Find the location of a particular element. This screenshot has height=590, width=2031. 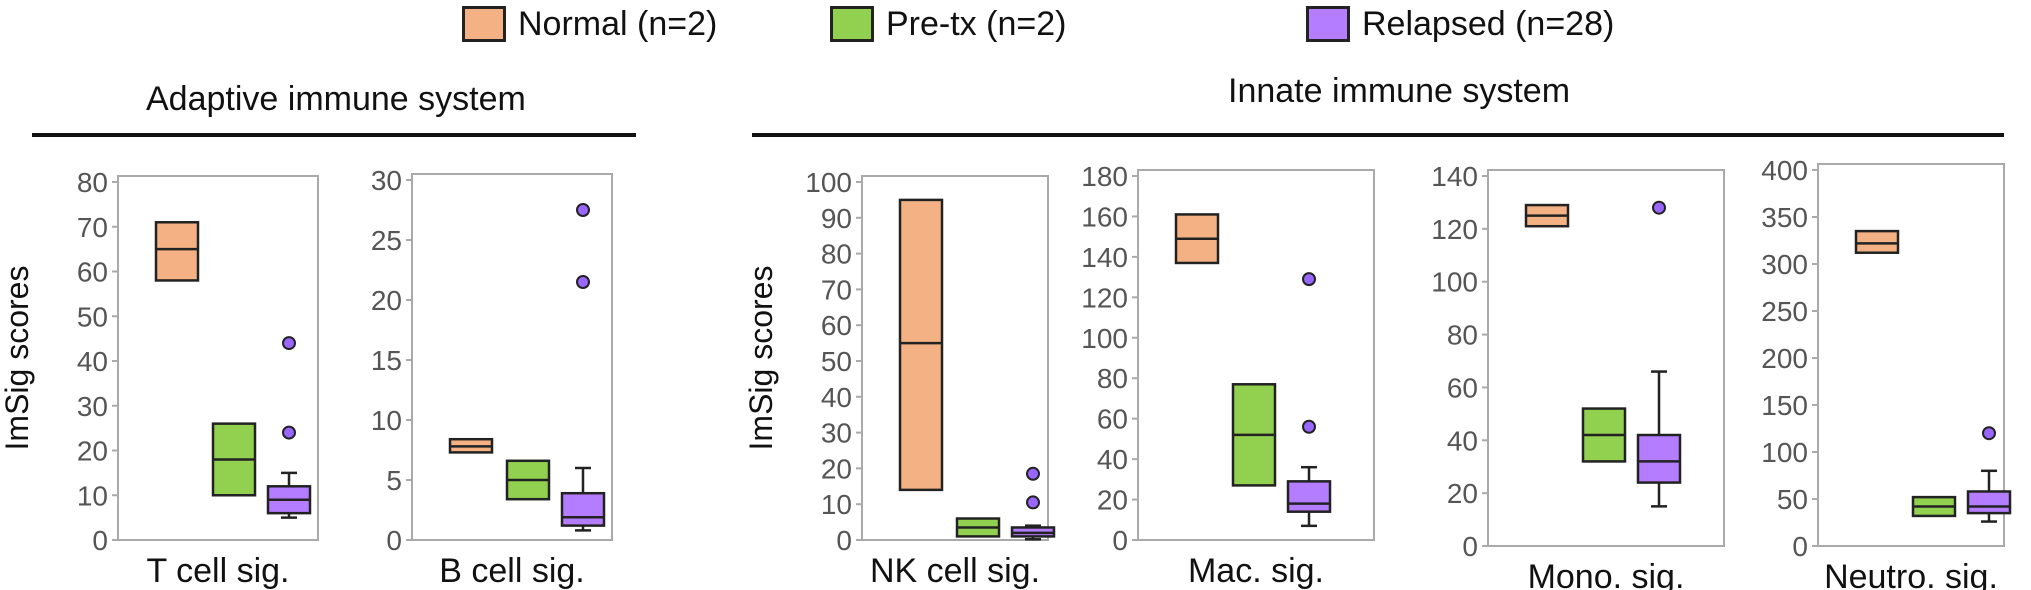

panel-3-ytick-label: 90 is located at coordinates (836, 218).